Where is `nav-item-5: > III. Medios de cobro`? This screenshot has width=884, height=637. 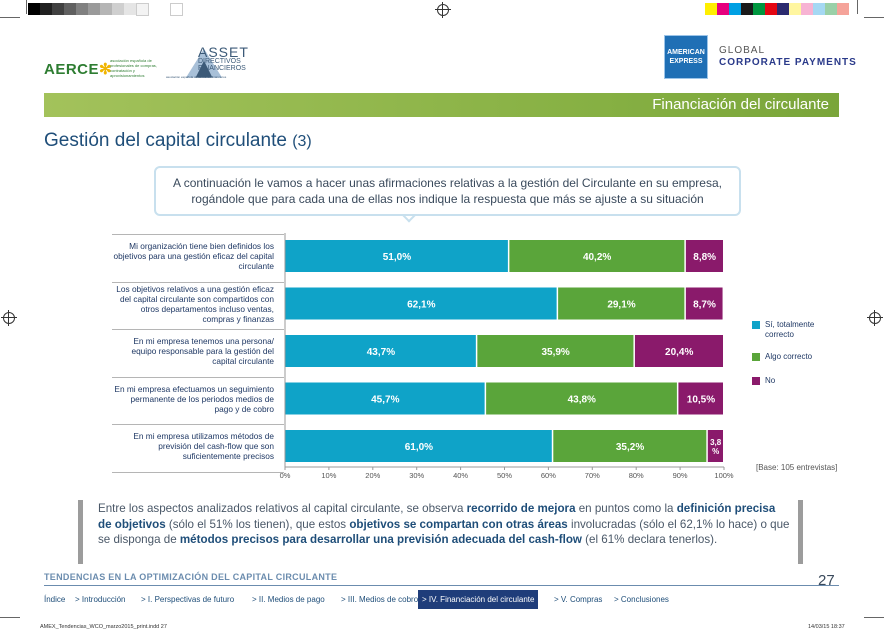
nav-item-5: > III. Medios de cobro is located at coordinates (379, 599).